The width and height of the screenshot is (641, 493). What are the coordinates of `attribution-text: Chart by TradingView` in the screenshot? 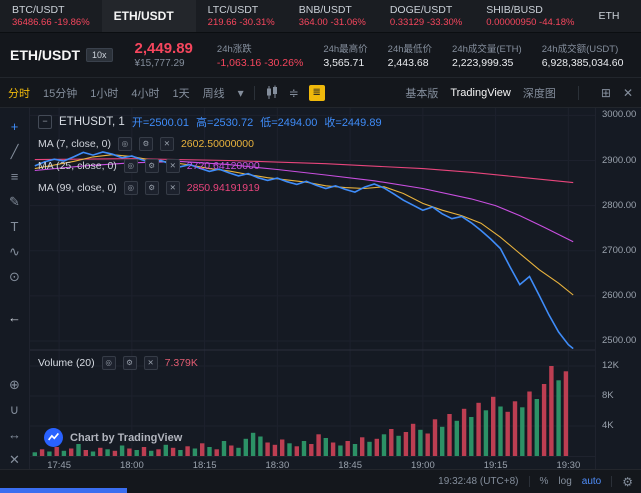 It's located at (126, 437).